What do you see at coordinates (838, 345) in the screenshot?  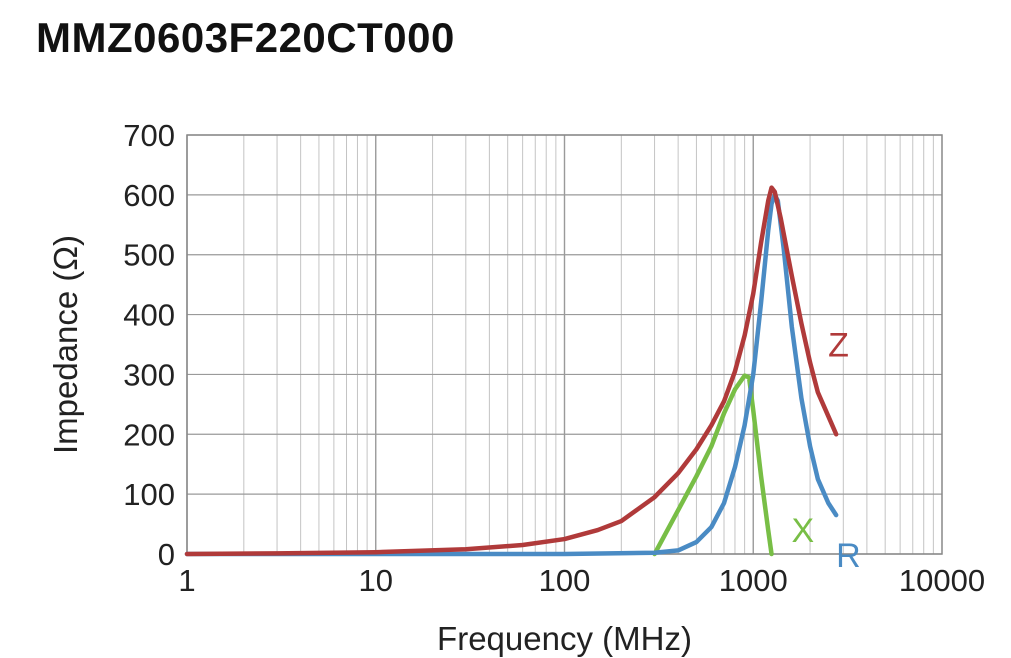 I see `series-label-z: Z` at bounding box center [838, 345].